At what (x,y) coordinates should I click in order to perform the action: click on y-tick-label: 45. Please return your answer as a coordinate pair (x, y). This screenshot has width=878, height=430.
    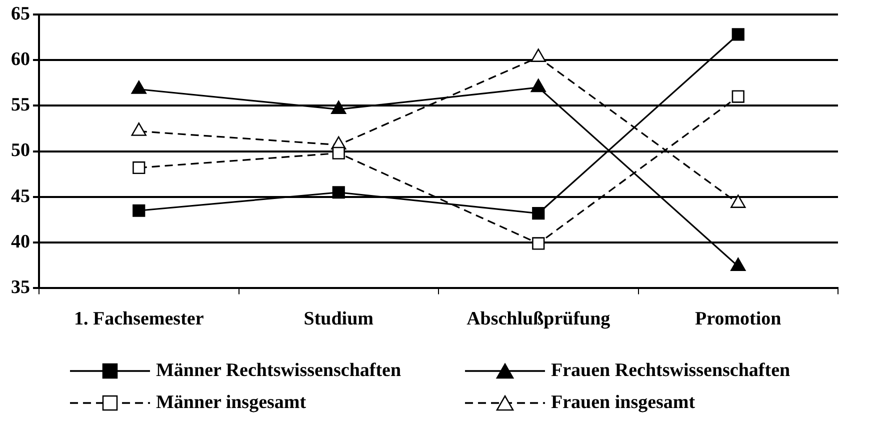
    Looking at the image, I should click on (20, 196).